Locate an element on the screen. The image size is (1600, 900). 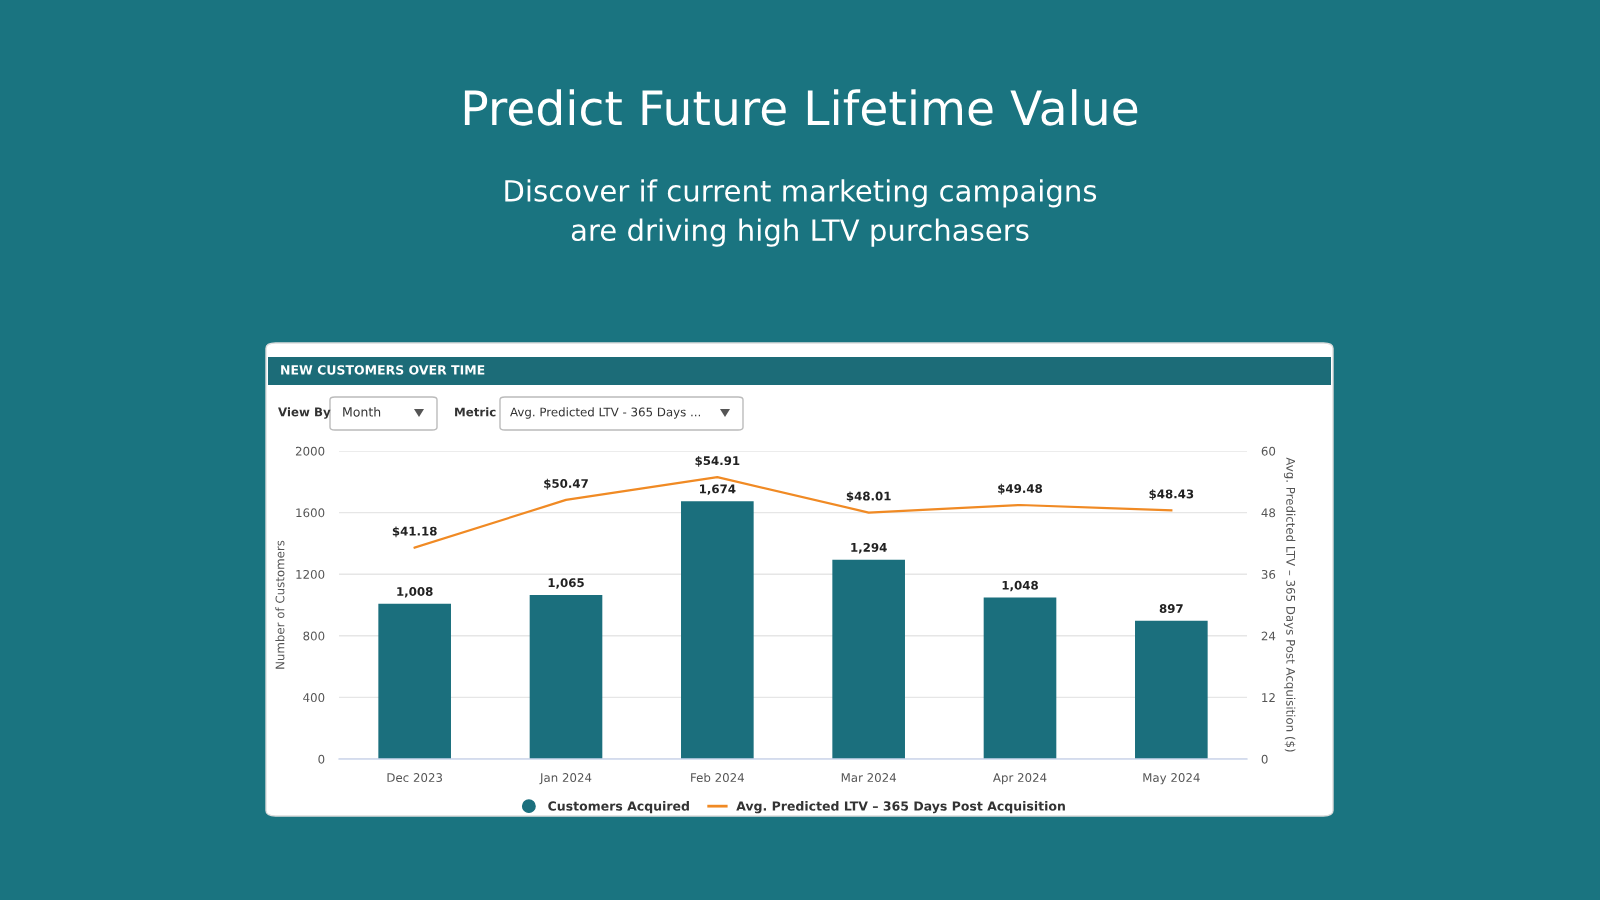
y2-tick-label: 60 is located at coordinates (1268, 451).